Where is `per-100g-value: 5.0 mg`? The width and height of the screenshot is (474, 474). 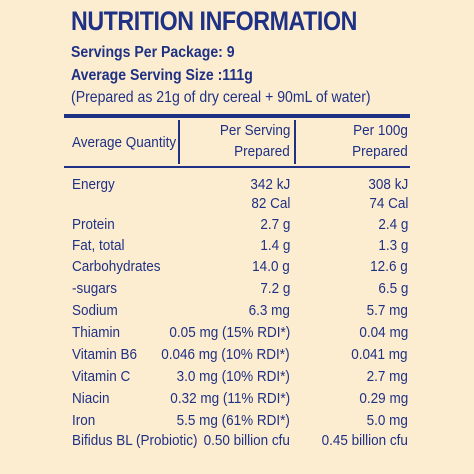
per-100g-value: 5.0 mg is located at coordinates (387, 420).